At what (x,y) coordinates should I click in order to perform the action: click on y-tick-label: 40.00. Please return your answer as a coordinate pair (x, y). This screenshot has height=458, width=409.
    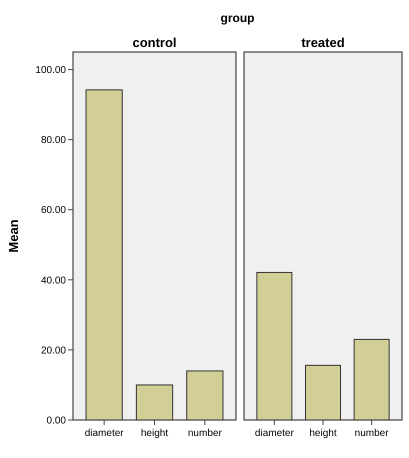
    Looking at the image, I should click on (53, 280).